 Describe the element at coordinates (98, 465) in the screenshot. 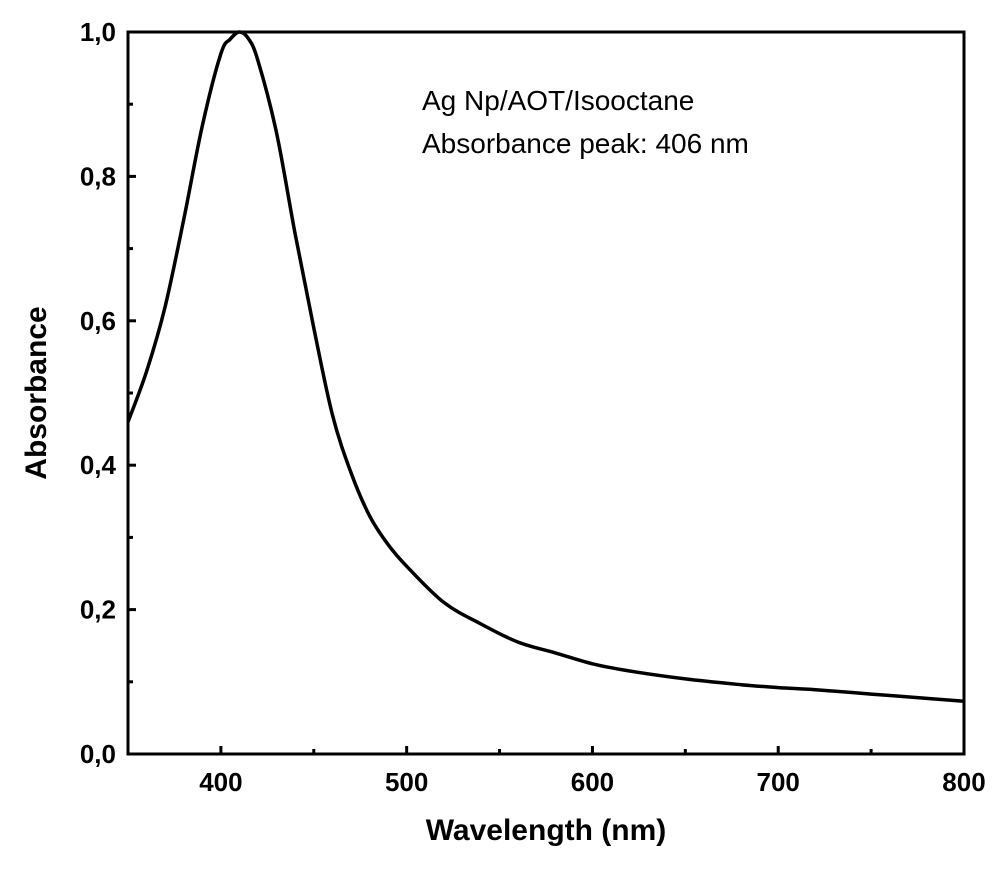

I see `y-tick-label: 0,4` at that location.